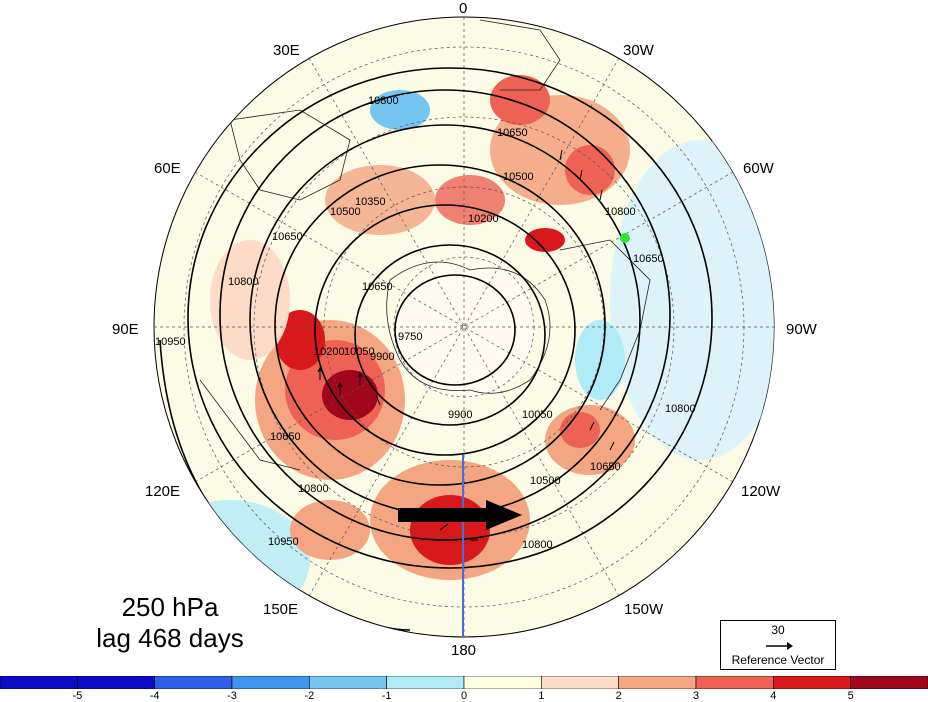 This screenshot has width=928, height=702. What do you see at coordinates (801, 329) in the screenshot?
I see `lon-label-90w: 90W` at bounding box center [801, 329].